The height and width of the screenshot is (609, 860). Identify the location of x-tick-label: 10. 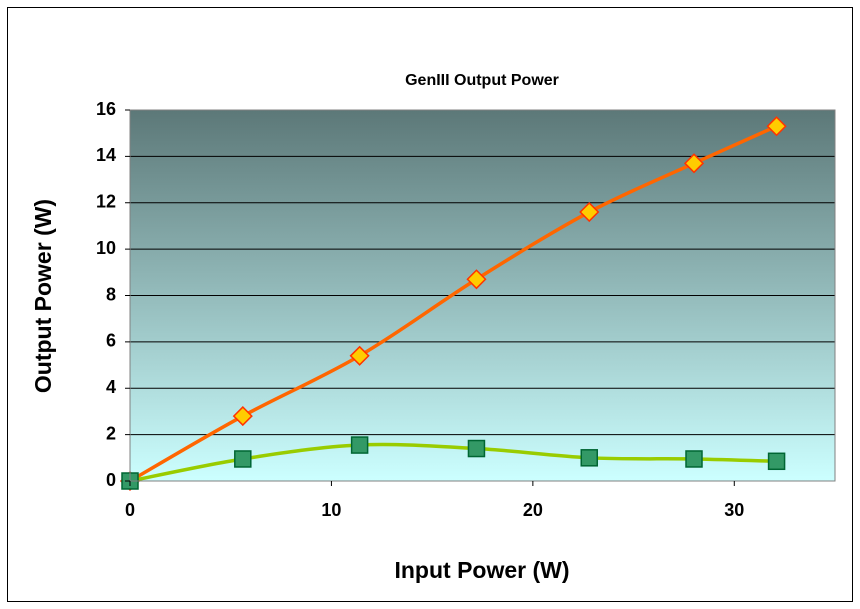
(331, 510).